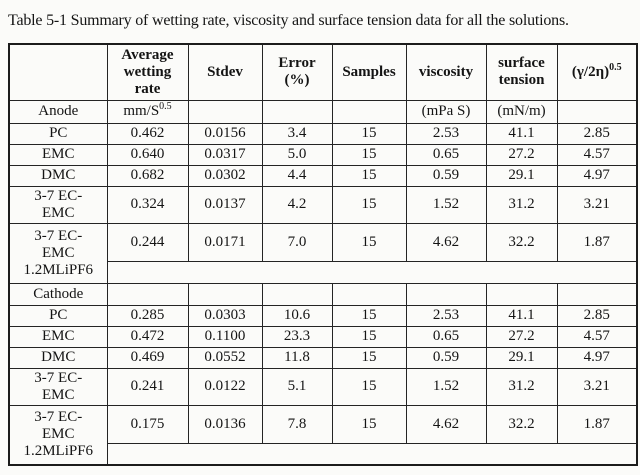 Image resolution: width=640 pixels, height=475 pixels. Describe the element at coordinates (58, 72) in the screenshot. I see `corner-cell` at that location.